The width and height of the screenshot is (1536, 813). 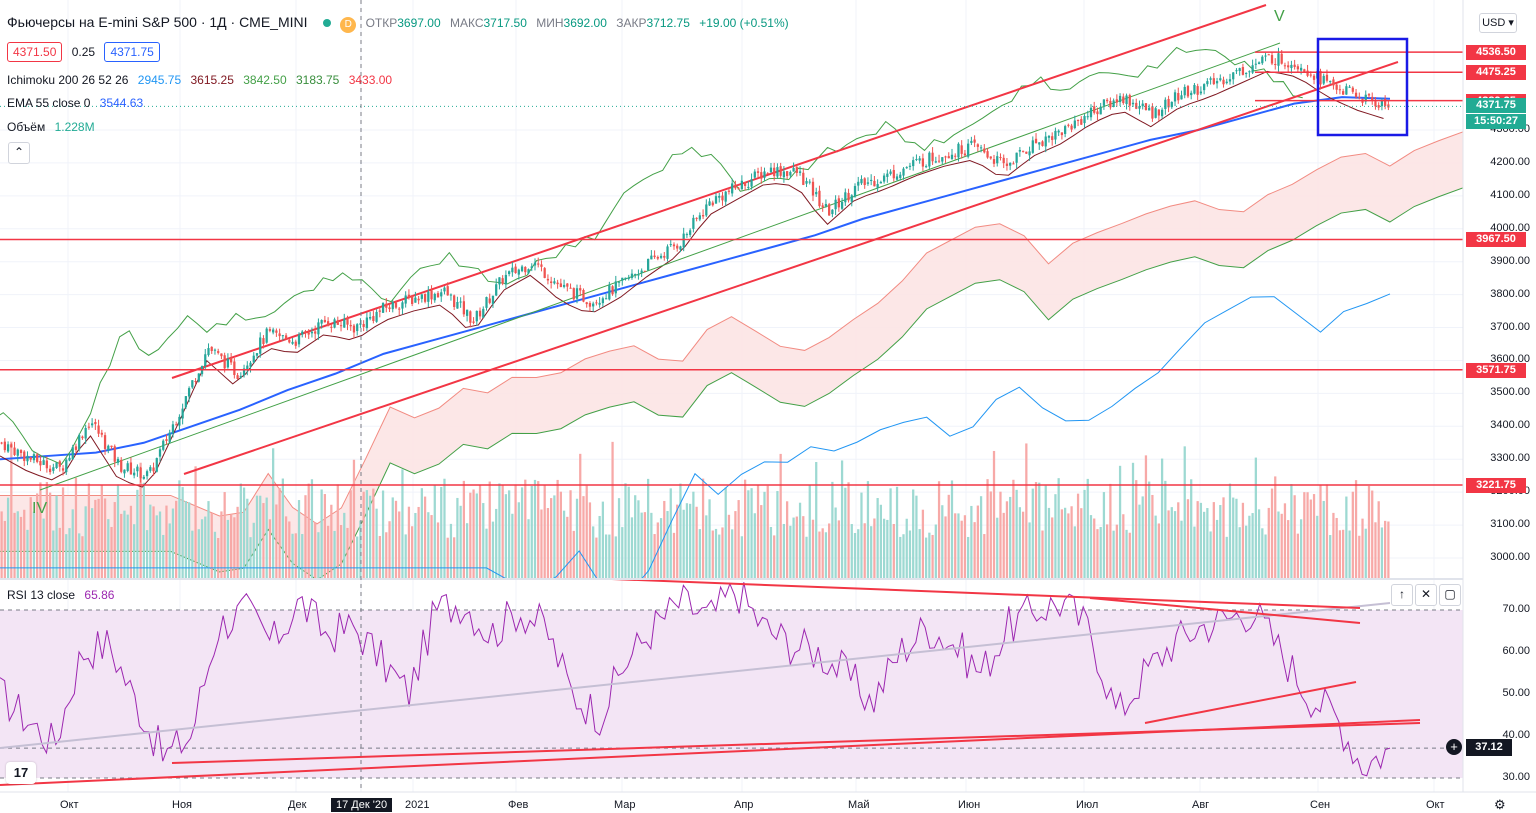 What do you see at coordinates (63, 595) in the screenshot?
I see `rsi-legend: RSI 13 close 65.86` at bounding box center [63, 595].